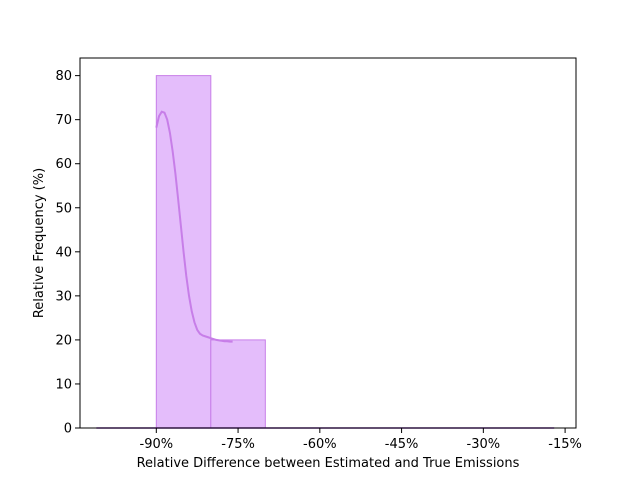  What do you see at coordinates (194, 226) in the screenshot?
I see `kde-curve` at bounding box center [194, 226].